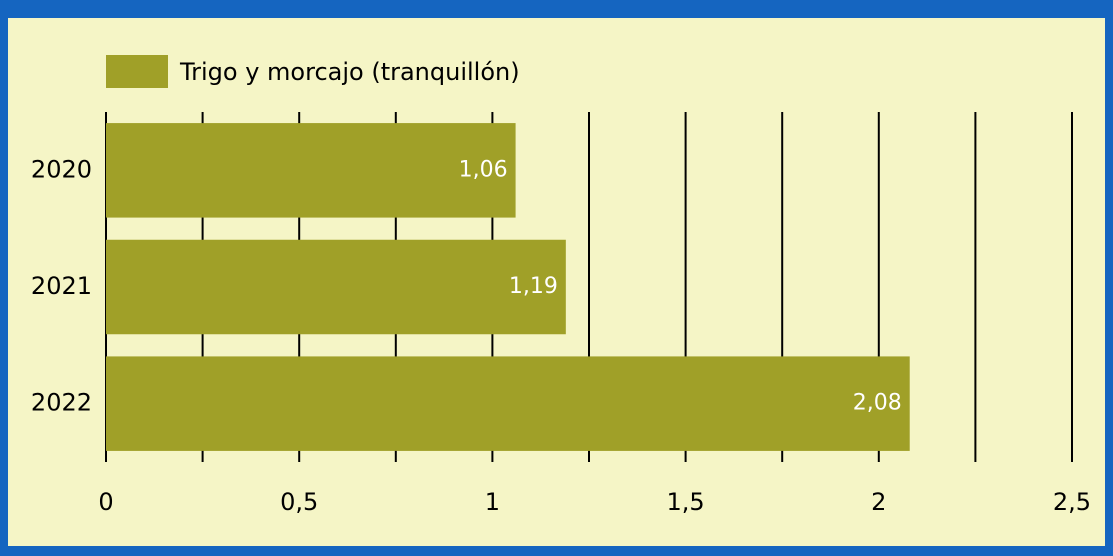 Image resolution: width=1113 pixels, height=556 pixels. I want to click on value-label: 2,08, so click(877, 403).